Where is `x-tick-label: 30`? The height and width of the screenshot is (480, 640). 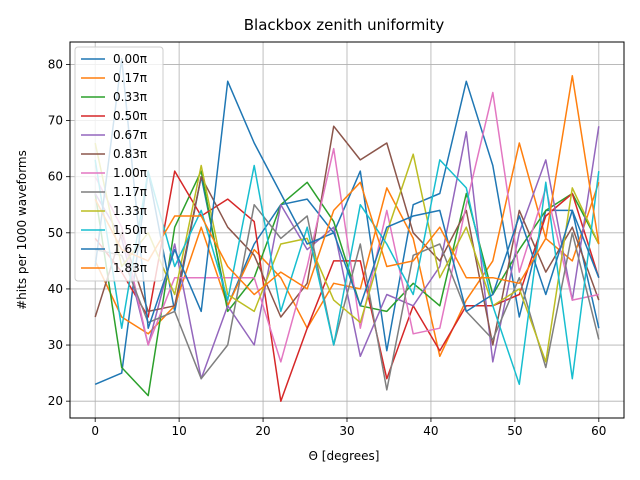
x-tick-label: 30 is located at coordinates (346, 431).